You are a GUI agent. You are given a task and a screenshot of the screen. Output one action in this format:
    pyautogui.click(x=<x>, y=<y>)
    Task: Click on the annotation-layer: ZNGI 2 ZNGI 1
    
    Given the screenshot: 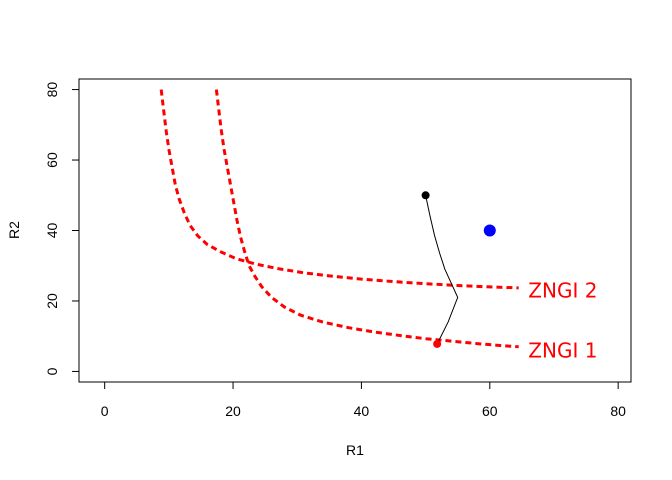 What is the action you would take?
    pyautogui.click(x=562, y=320)
    